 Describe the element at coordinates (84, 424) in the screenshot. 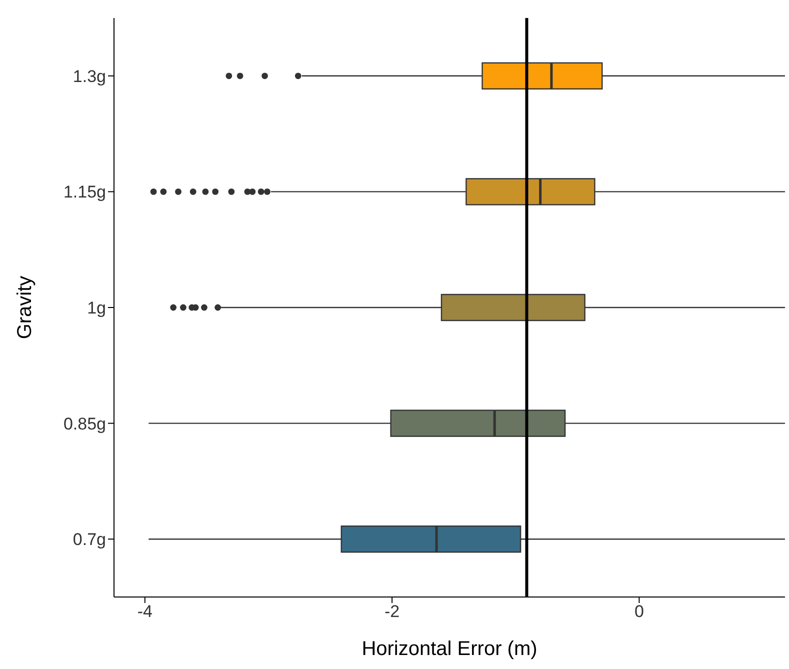

I see `y-tick-label: 0.85g` at that location.